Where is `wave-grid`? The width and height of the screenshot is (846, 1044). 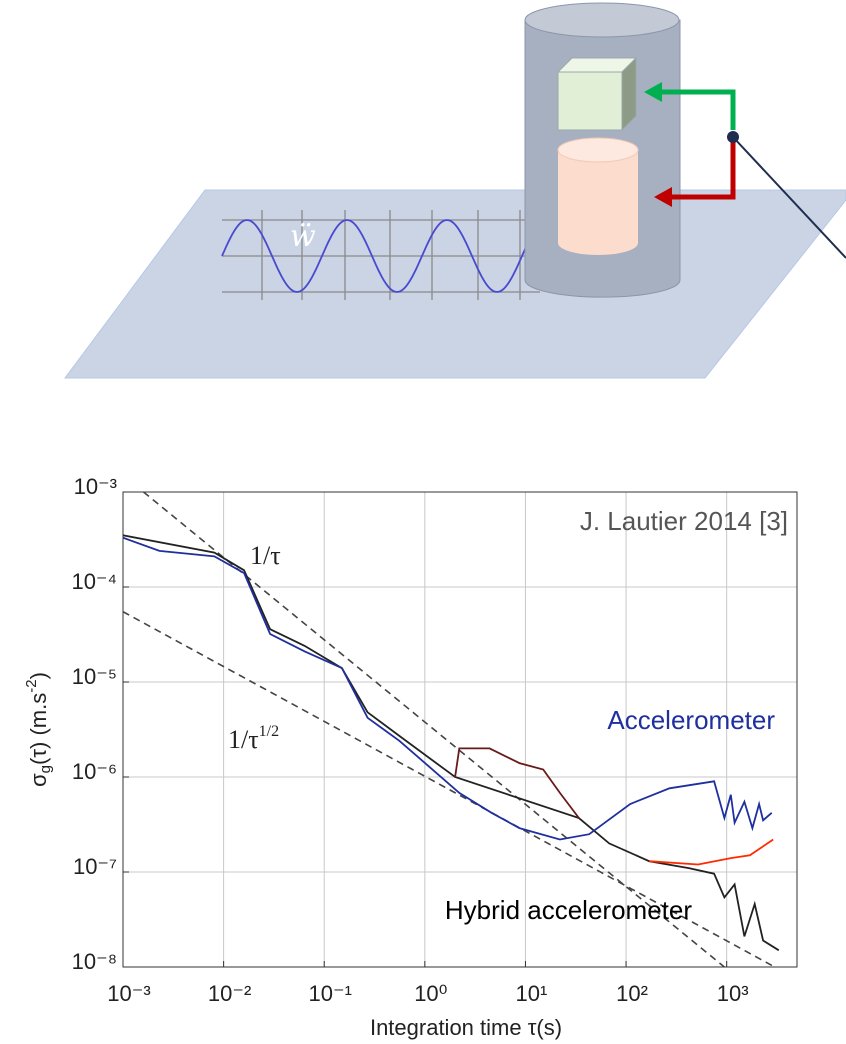 wave-grid is located at coordinates (381, 255).